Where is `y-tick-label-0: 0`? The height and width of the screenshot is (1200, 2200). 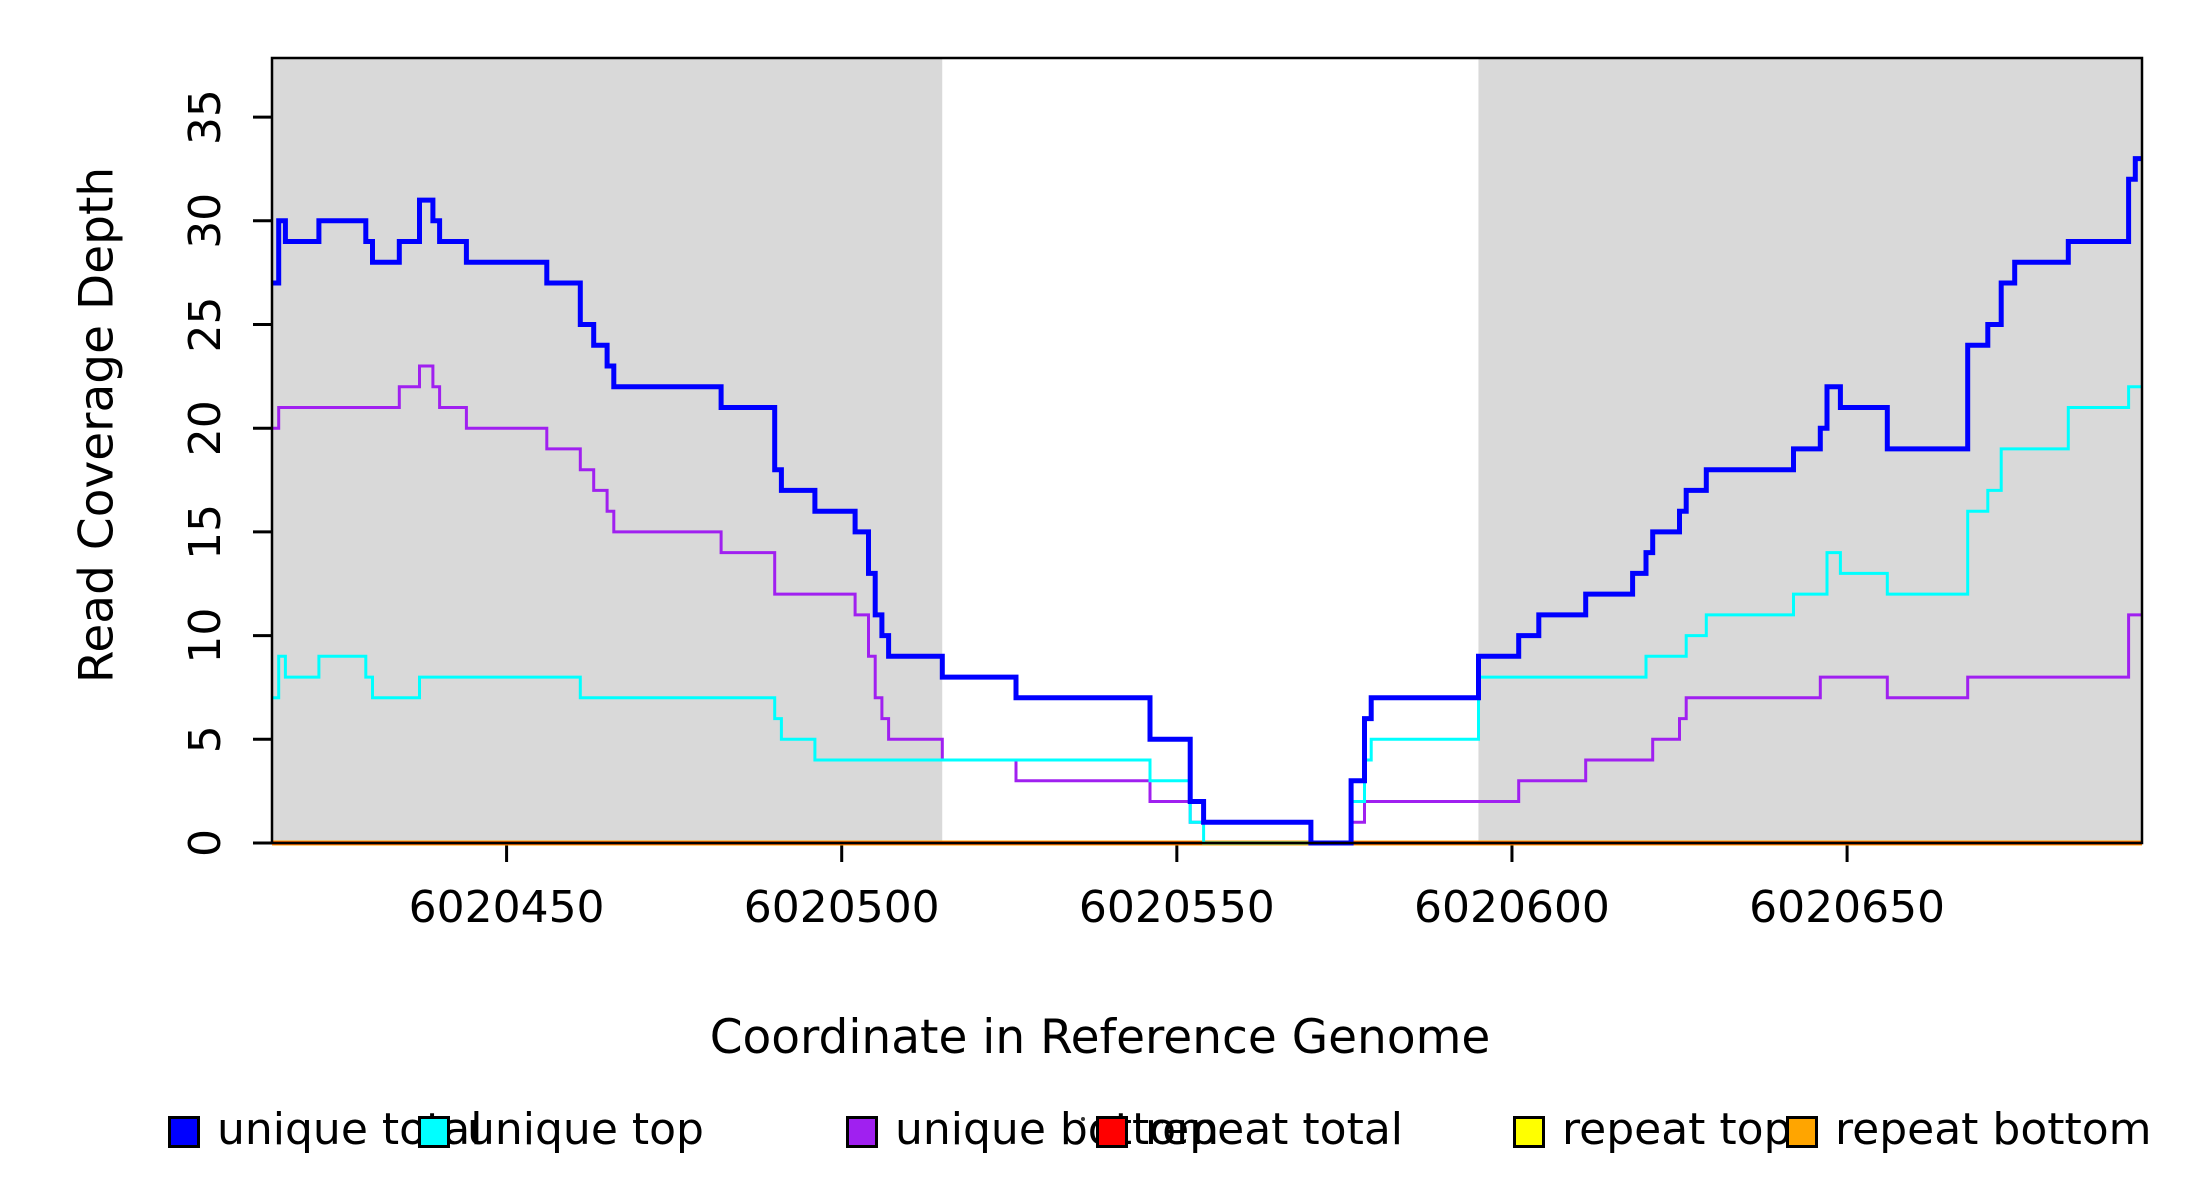 y-tick-label-0: 0 is located at coordinates (205, 843).